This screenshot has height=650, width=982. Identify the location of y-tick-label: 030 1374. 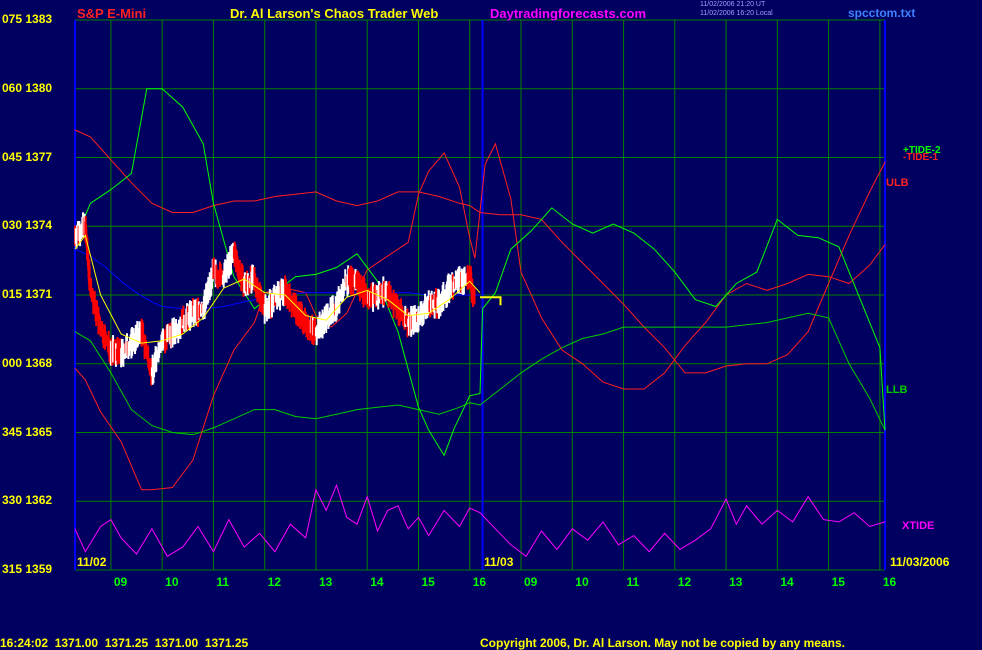
(27, 225).